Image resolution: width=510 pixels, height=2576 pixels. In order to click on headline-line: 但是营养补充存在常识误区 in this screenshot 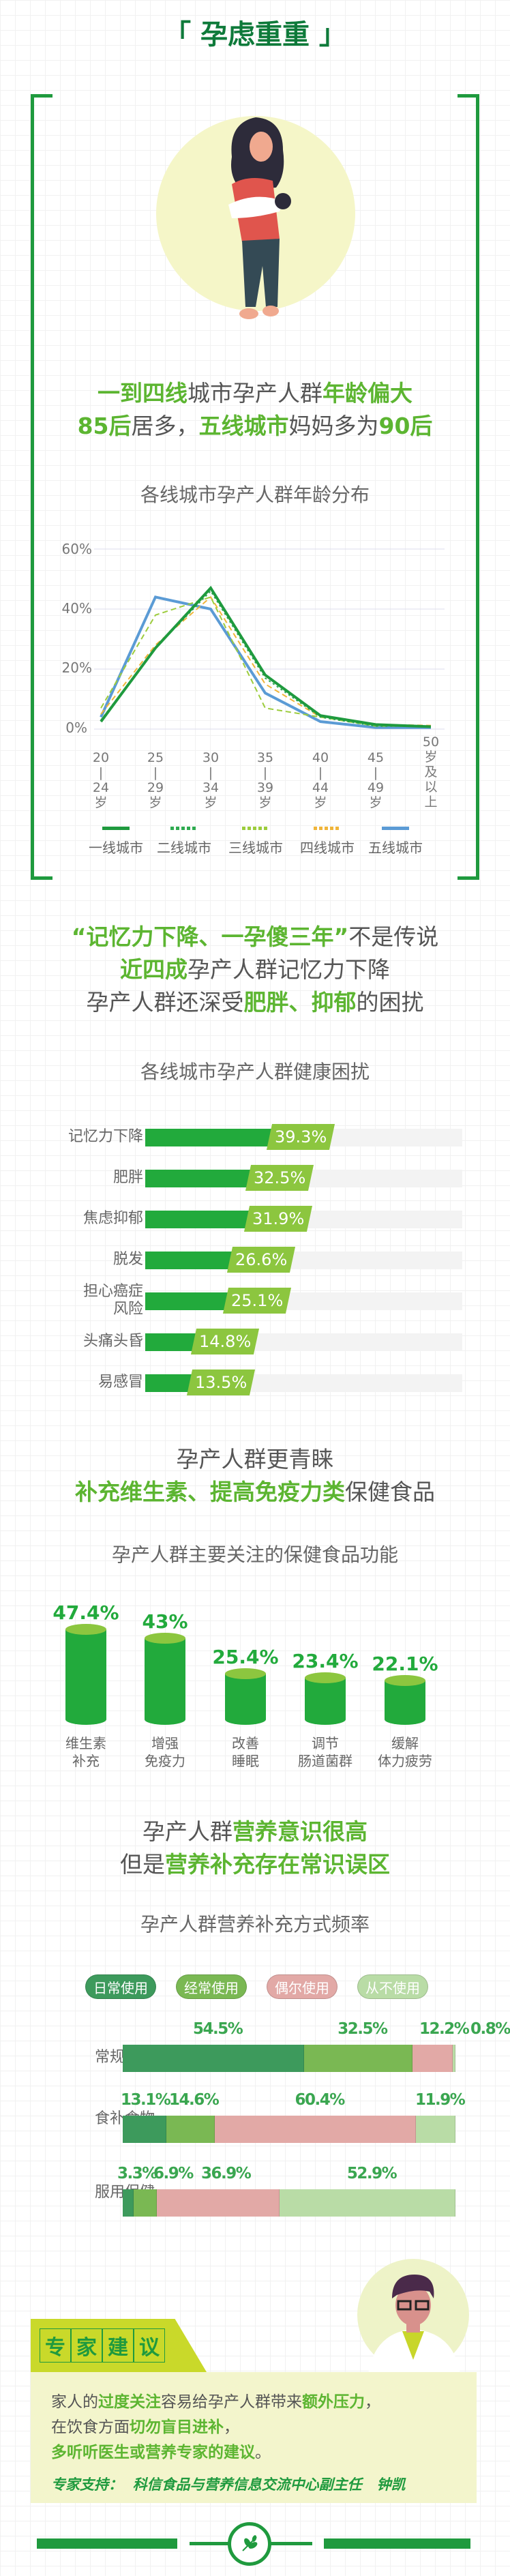, I will do `click(255, 1864)`.